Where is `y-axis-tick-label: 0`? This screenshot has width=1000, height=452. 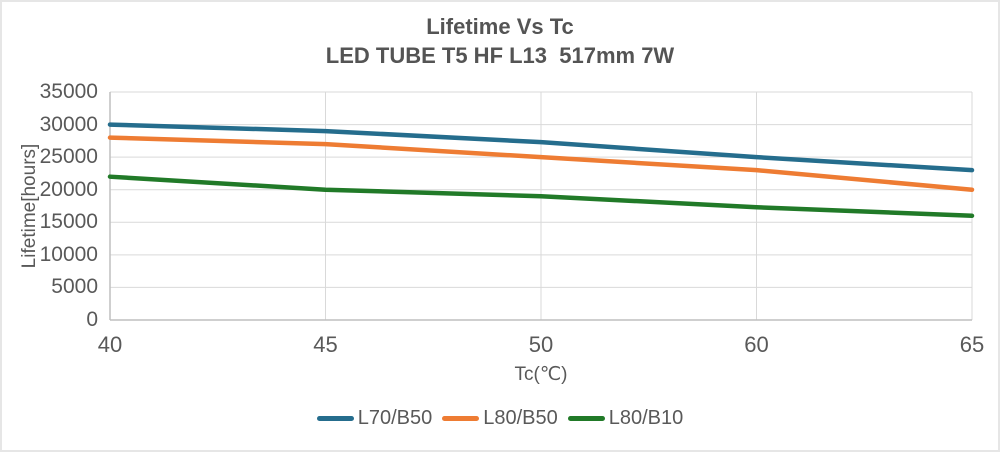 y-axis-tick-label: 0 is located at coordinates (92, 319).